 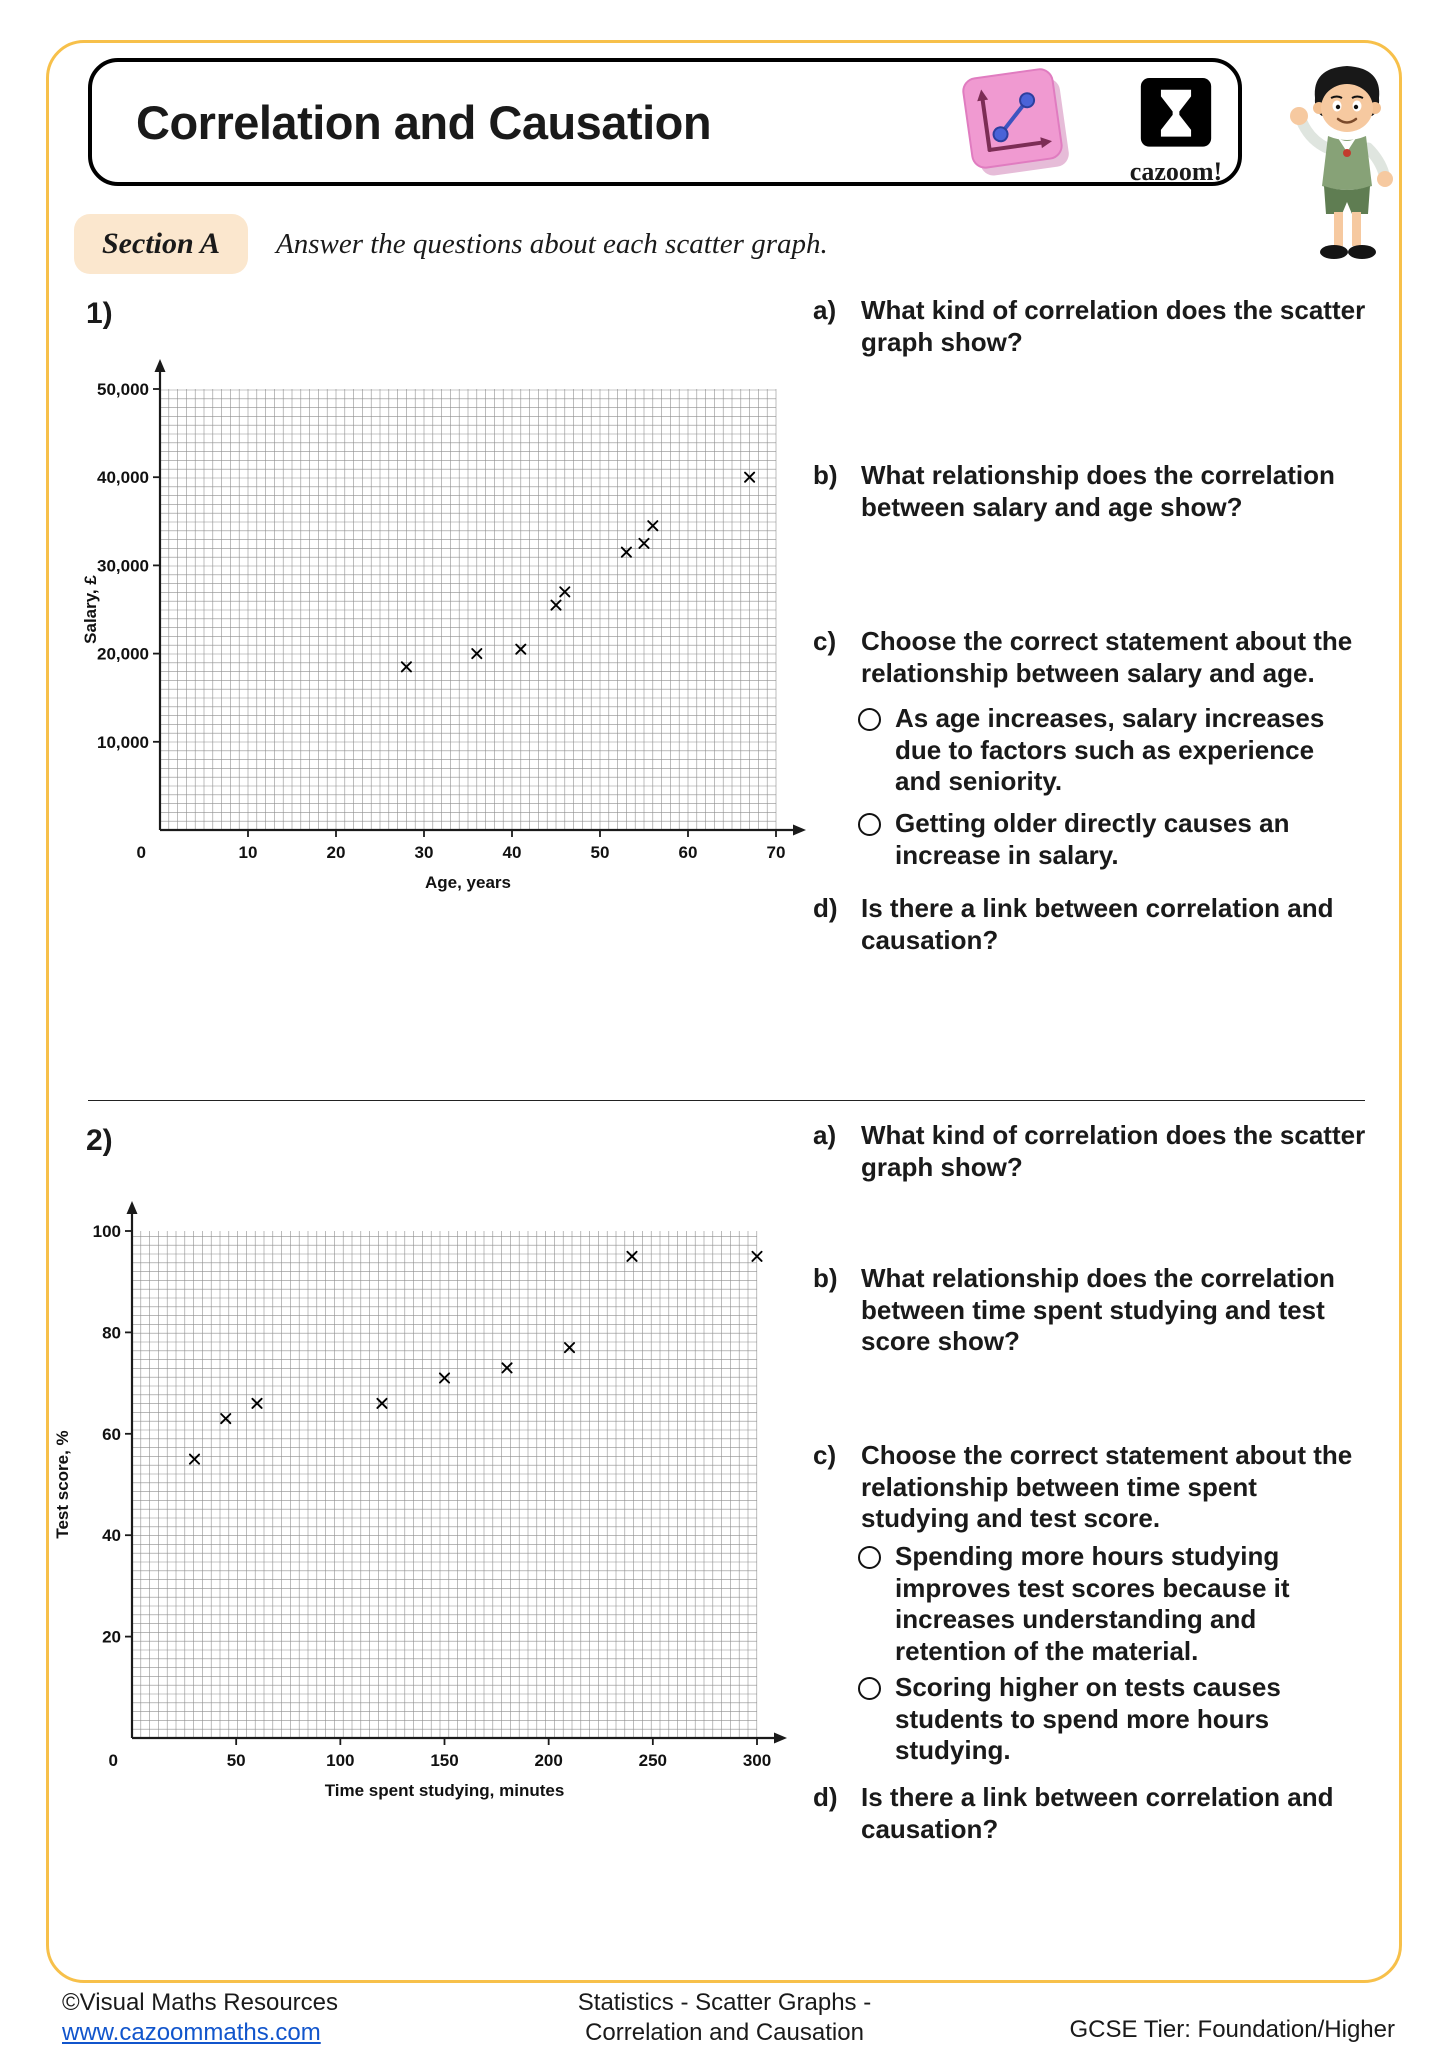 What do you see at coordinates (191, 2032) in the screenshot?
I see `footer-website-link: www.cazoommaths.com` at bounding box center [191, 2032].